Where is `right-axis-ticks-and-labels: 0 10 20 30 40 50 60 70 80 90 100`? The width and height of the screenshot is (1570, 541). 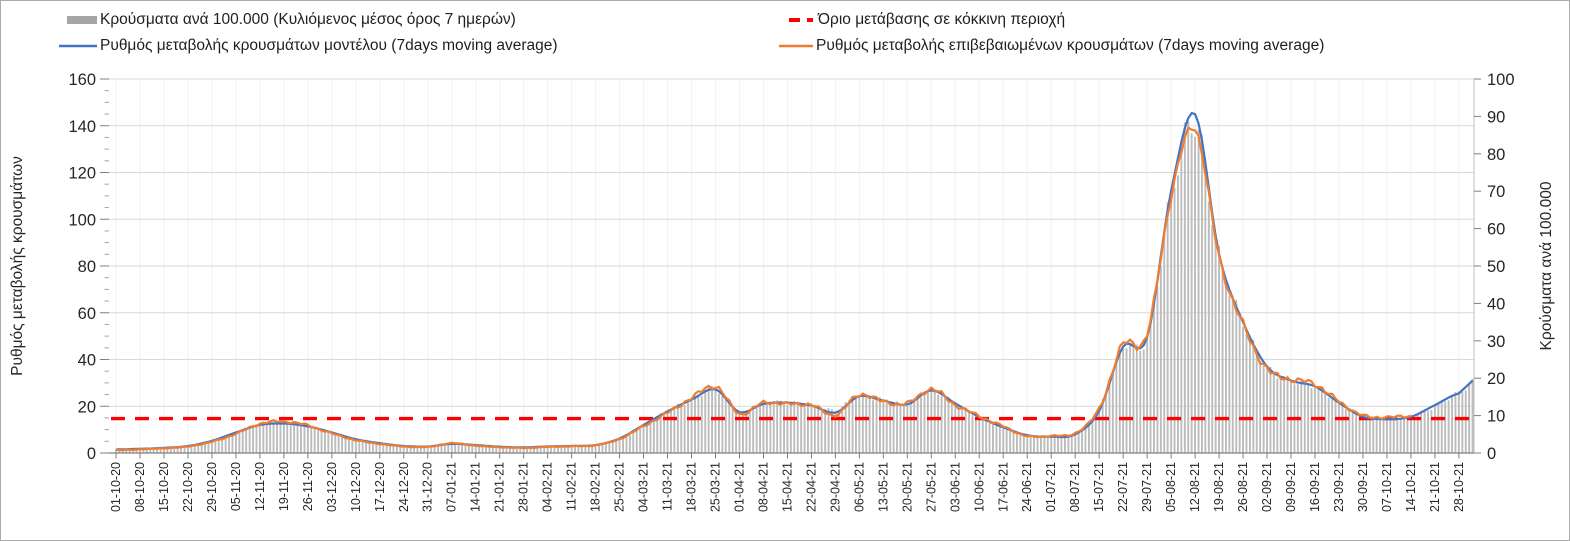
right-axis-ticks-and-labels: 0 10 20 30 40 50 60 70 80 90 100 is located at coordinates (1494, 267).